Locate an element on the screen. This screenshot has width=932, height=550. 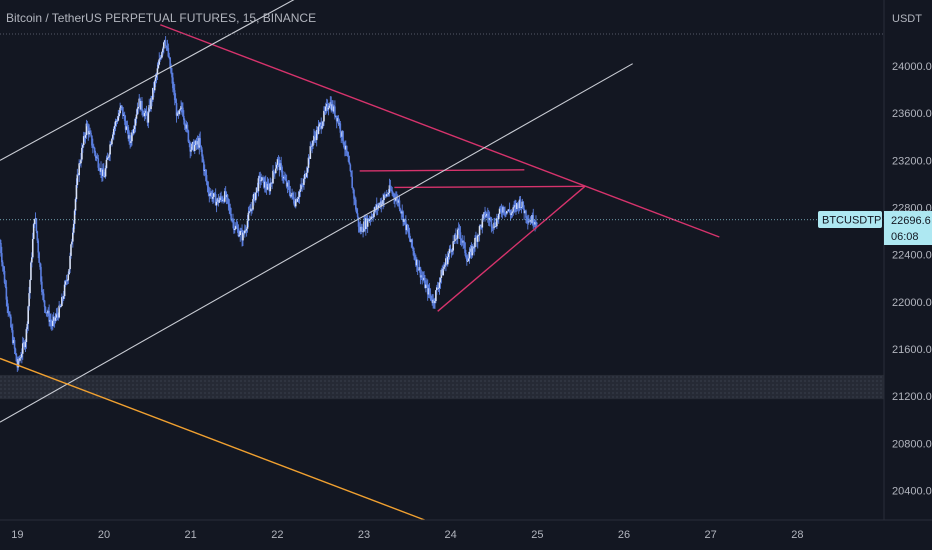
symbol-price-tag: BTCUSDTPERP 22696.6 06:08 is located at coordinates (875, 228).